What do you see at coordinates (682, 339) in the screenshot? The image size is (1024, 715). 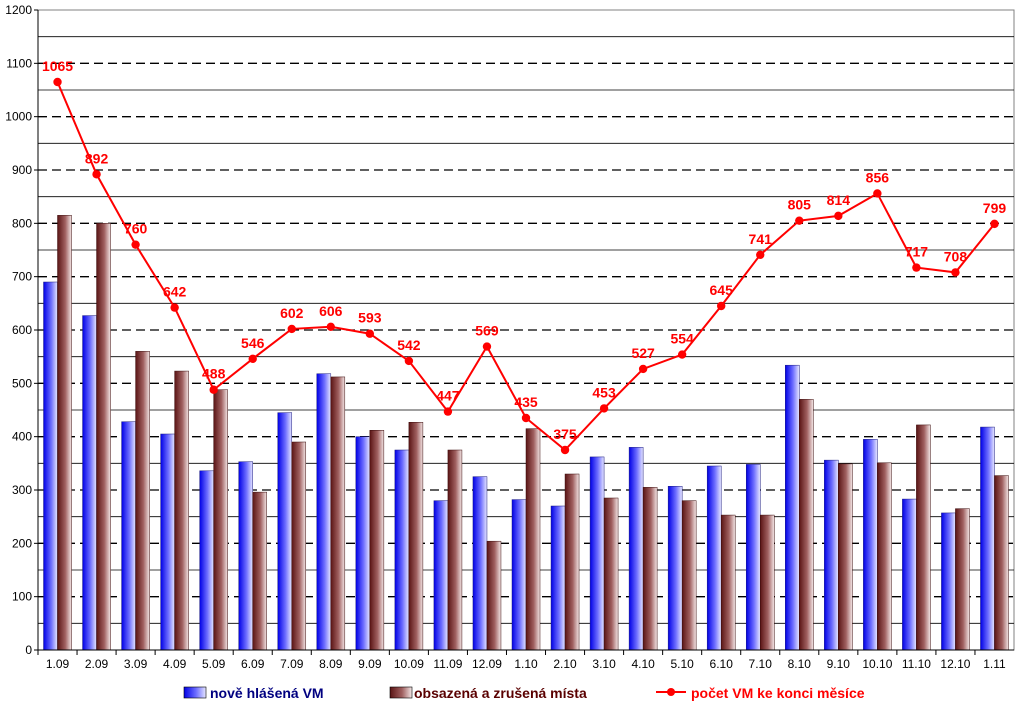 I see `data-label-count-vm: 554` at bounding box center [682, 339].